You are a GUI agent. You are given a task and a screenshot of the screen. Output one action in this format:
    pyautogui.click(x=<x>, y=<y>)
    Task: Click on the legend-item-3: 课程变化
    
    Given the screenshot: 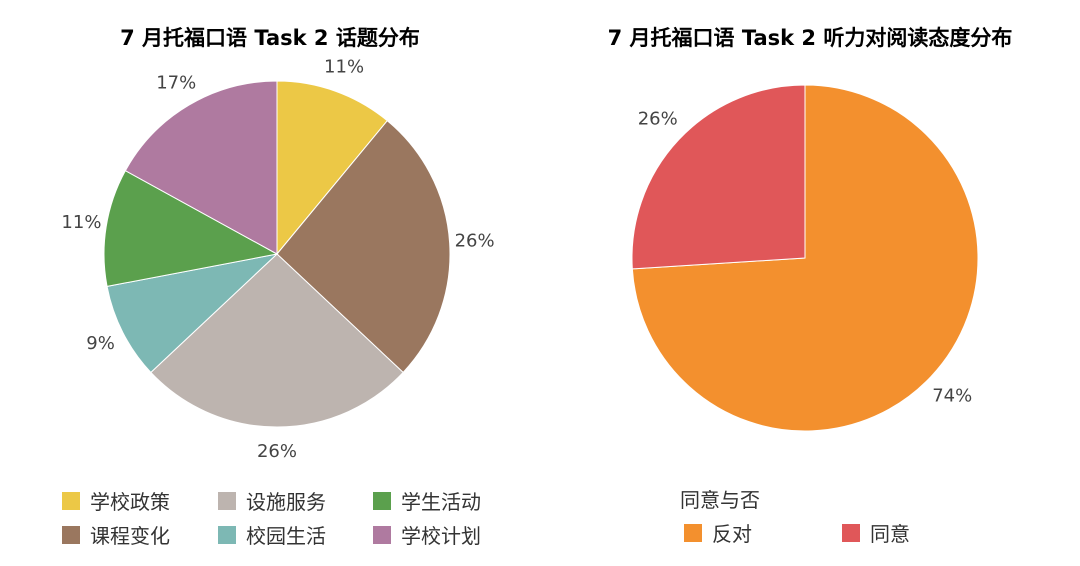 What is the action you would take?
    pyautogui.click(x=116, y=534)
    